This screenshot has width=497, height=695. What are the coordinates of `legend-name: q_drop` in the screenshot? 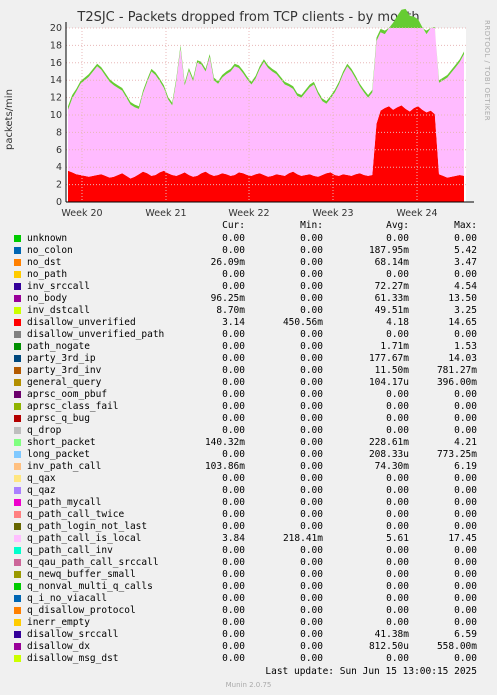 It's located at (44, 430).